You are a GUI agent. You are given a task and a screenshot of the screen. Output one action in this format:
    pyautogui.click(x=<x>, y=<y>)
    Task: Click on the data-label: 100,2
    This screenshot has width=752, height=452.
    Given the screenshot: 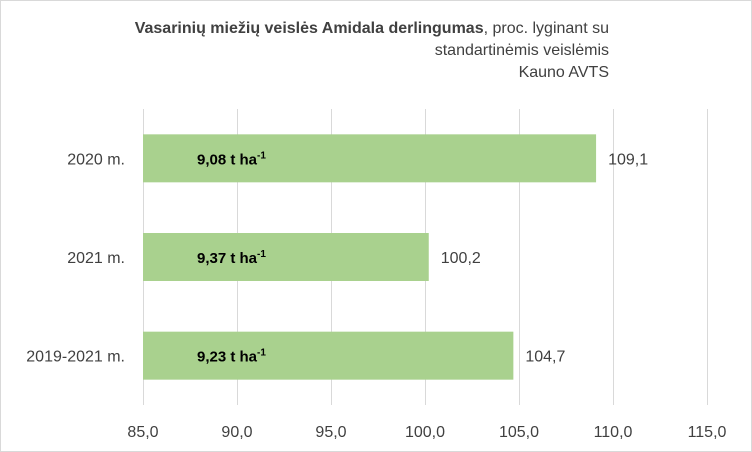 What is the action you would take?
    pyautogui.click(x=461, y=258)
    